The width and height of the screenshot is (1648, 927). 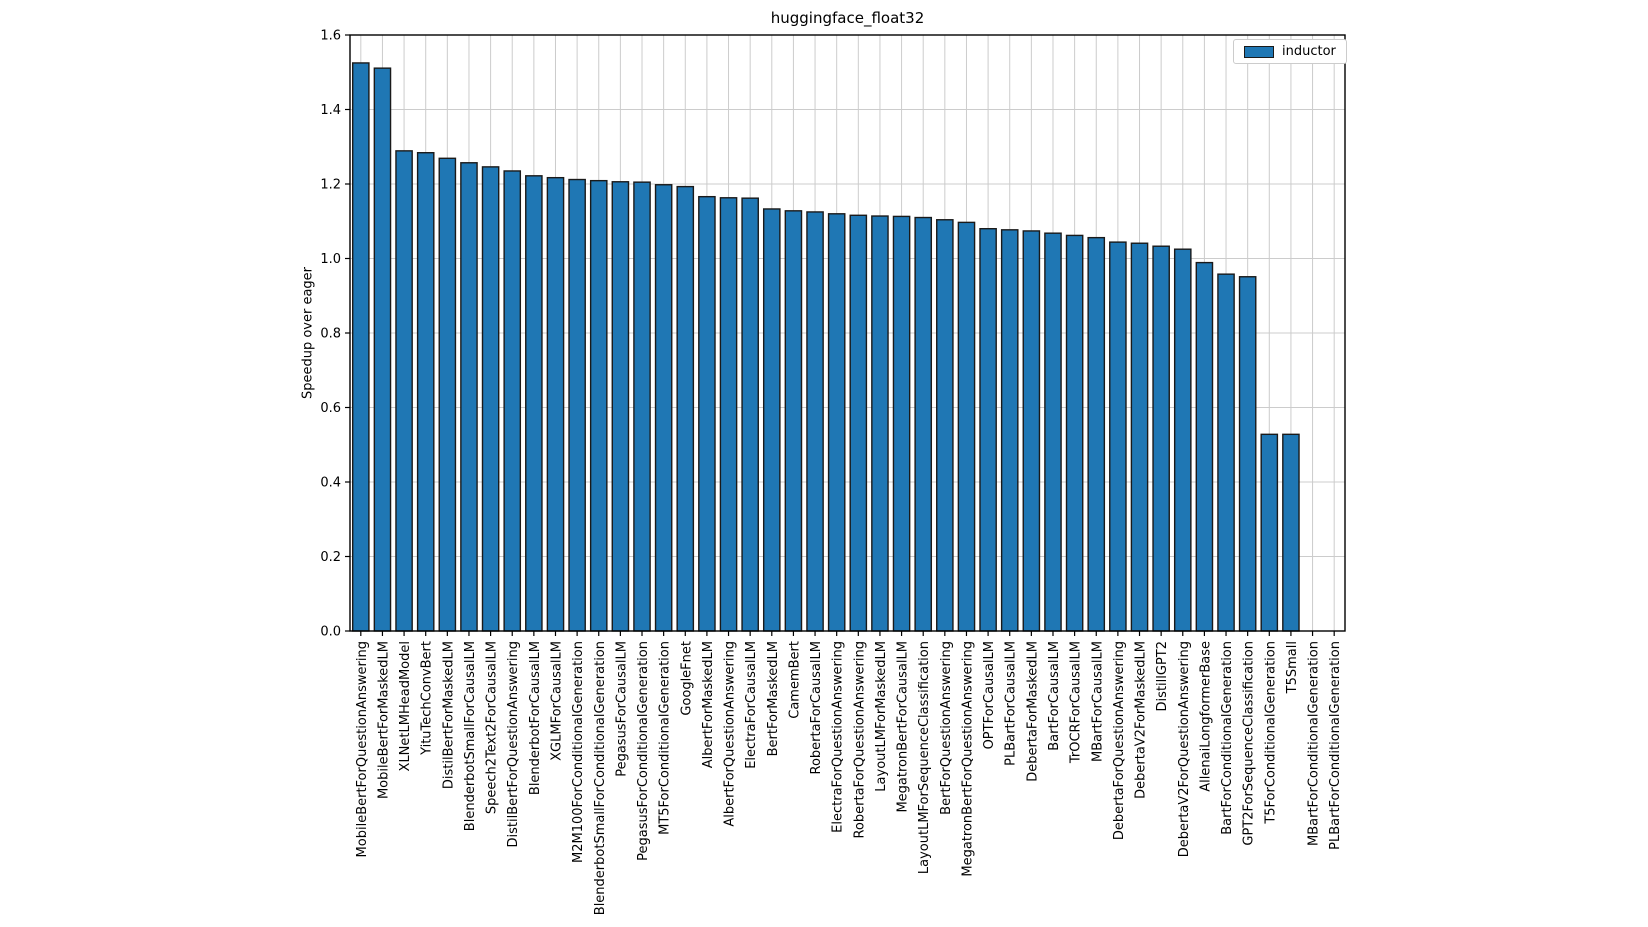 I want to click on y-tick-label: 0.0, so click(x=330, y=632).